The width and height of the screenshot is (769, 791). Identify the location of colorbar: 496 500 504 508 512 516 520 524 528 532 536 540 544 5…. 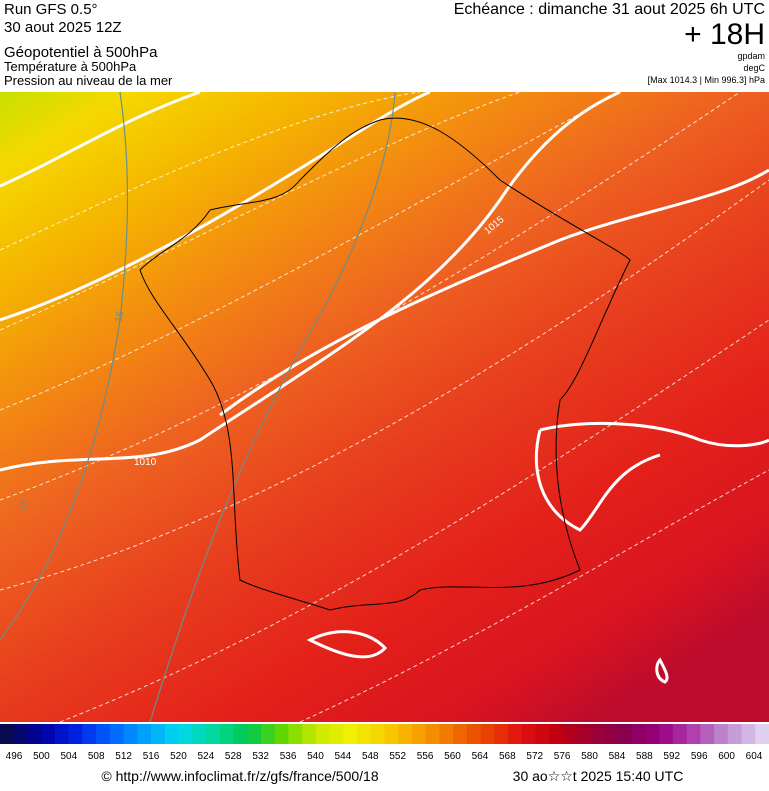
(384, 743).